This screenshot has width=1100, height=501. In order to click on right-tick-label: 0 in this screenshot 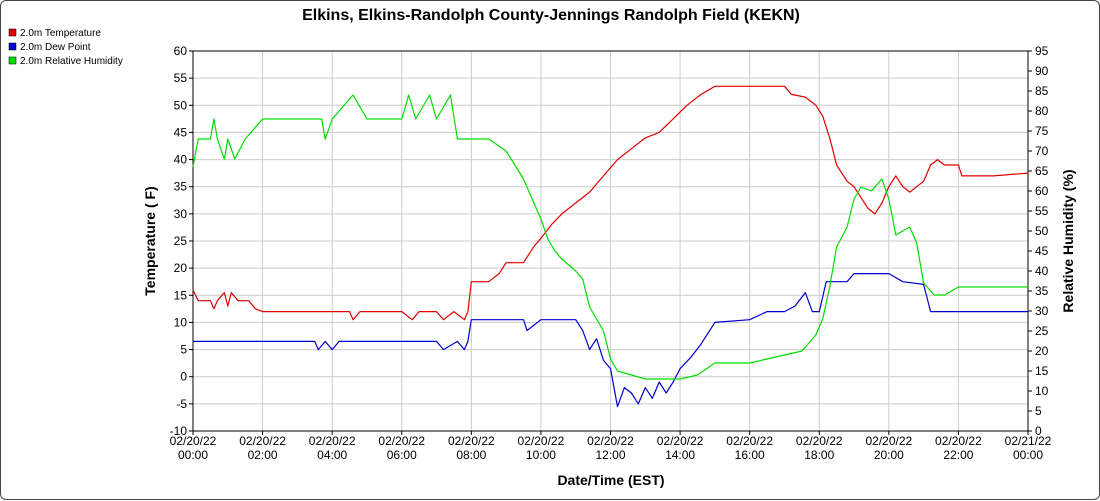, I will do `click(1038, 431)`.